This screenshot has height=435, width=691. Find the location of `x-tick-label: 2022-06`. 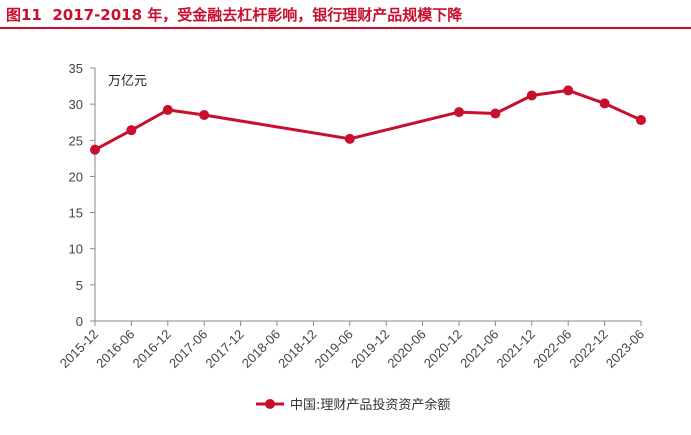

x-tick-label: 2022-06 is located at coordinates (552, 349).